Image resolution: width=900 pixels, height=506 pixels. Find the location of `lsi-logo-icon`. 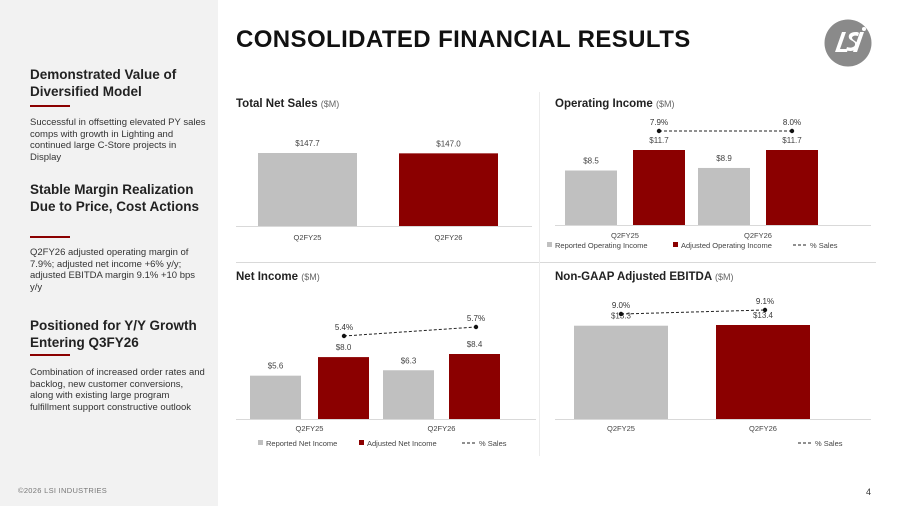

lsi-logo-icon is located at coordinates (848, 43).